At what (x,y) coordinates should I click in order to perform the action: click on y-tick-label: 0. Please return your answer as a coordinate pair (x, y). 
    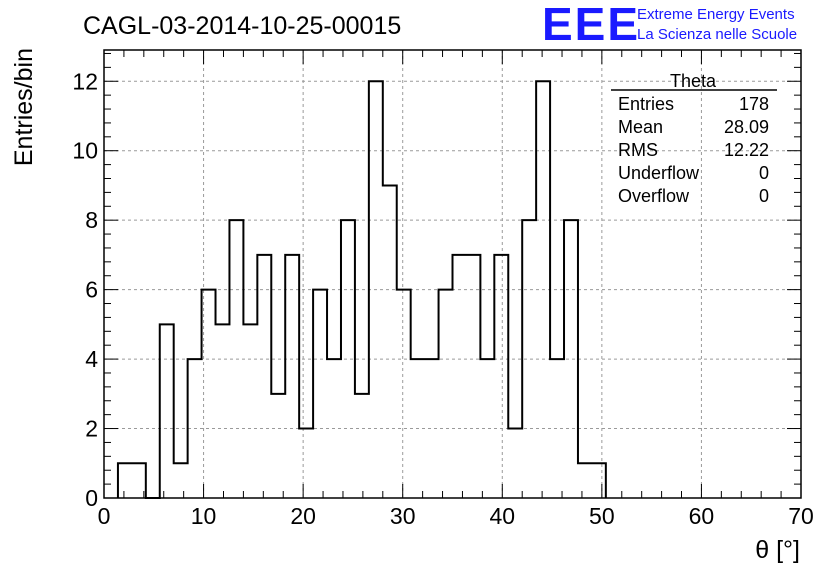
    Looking at the image, I should click on (91, 498).